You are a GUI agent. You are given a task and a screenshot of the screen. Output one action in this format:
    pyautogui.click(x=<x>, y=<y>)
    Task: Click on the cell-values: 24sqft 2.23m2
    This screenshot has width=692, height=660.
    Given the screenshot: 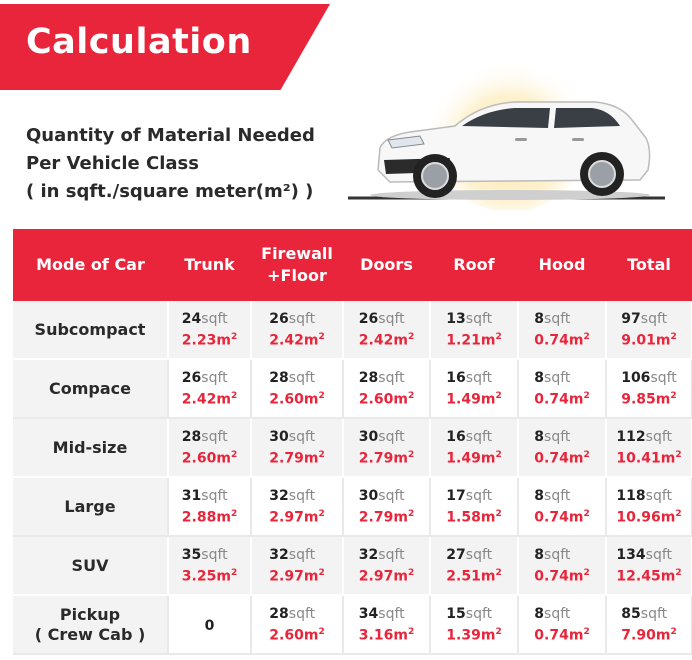 What is the action you would take?
    pyautogui.click(x=209, y=330)
    